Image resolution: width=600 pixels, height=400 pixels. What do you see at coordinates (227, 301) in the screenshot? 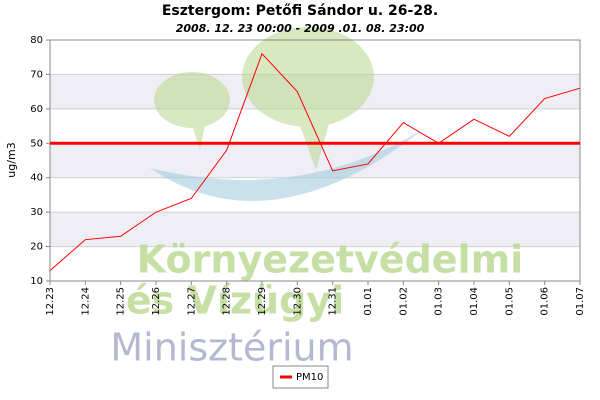
I see `x-tick-label: 12.28` at bounding box center [227, 301].